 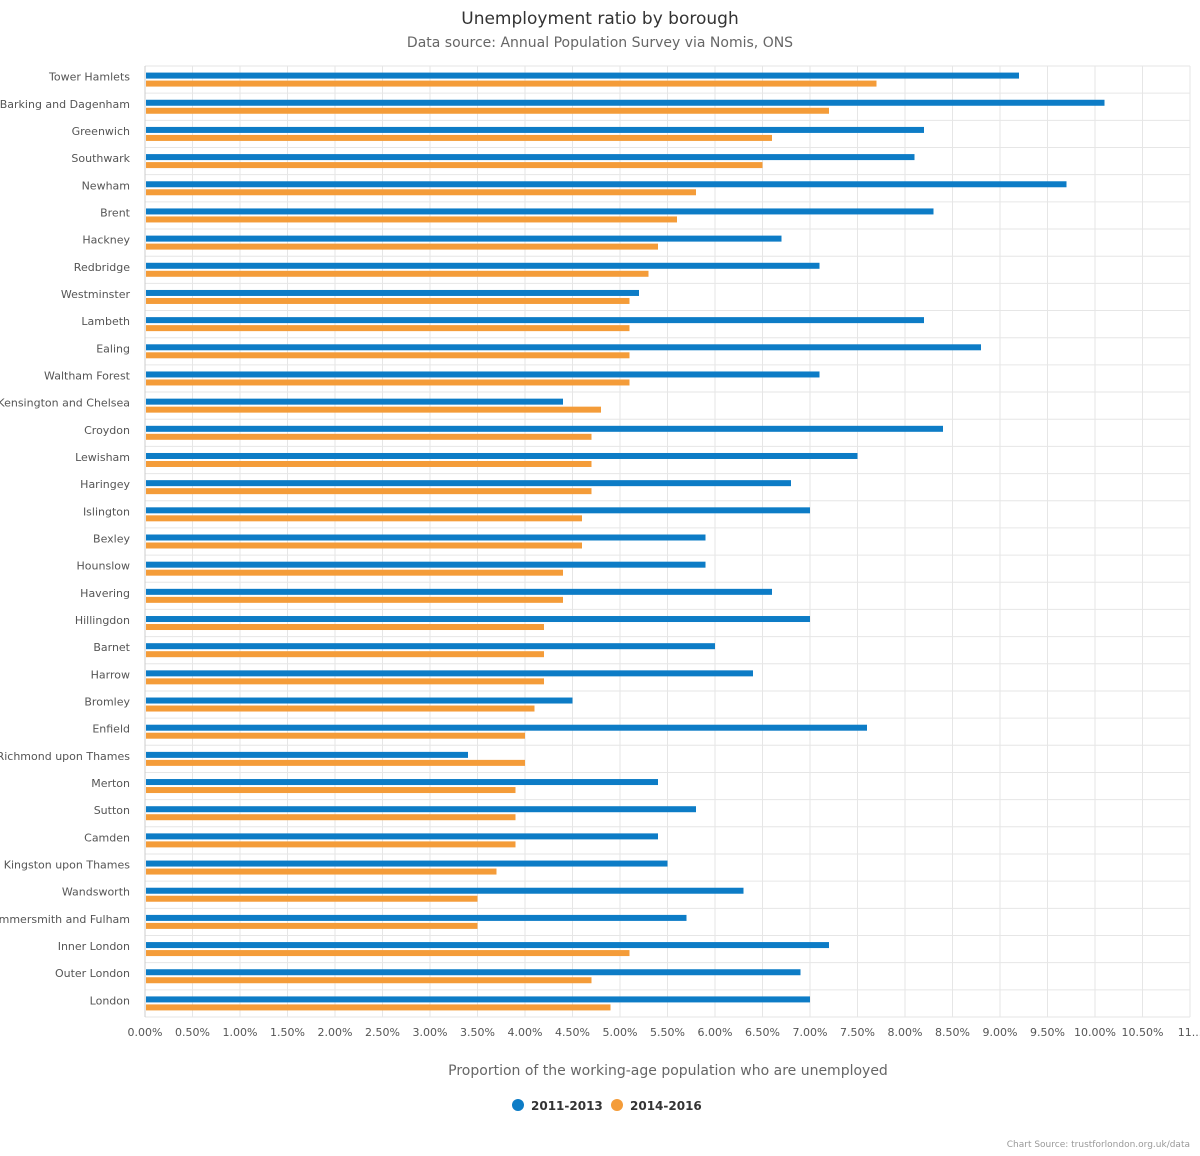 I want to click on chart-title: Unemployment ratio by borough, so click(x=599, y=19).